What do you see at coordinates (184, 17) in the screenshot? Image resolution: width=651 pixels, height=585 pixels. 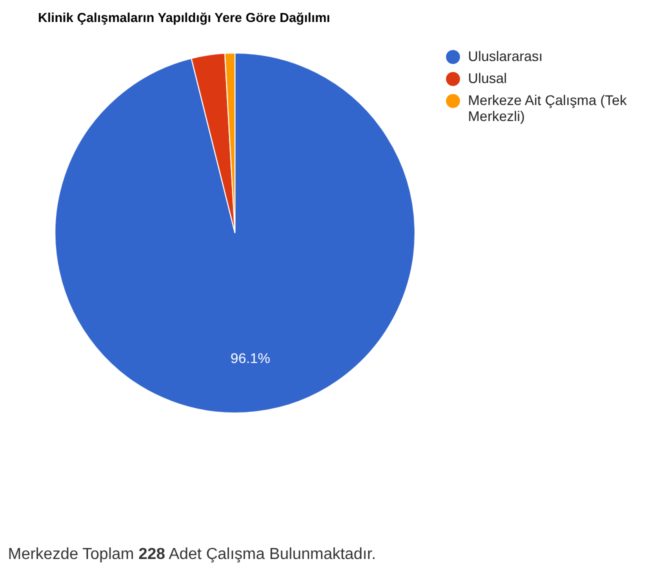 I see `chart-title: Klinik Çalışmaların Yapıldığı Yere Göre Dağılımı` at bounding box center [184, 17].